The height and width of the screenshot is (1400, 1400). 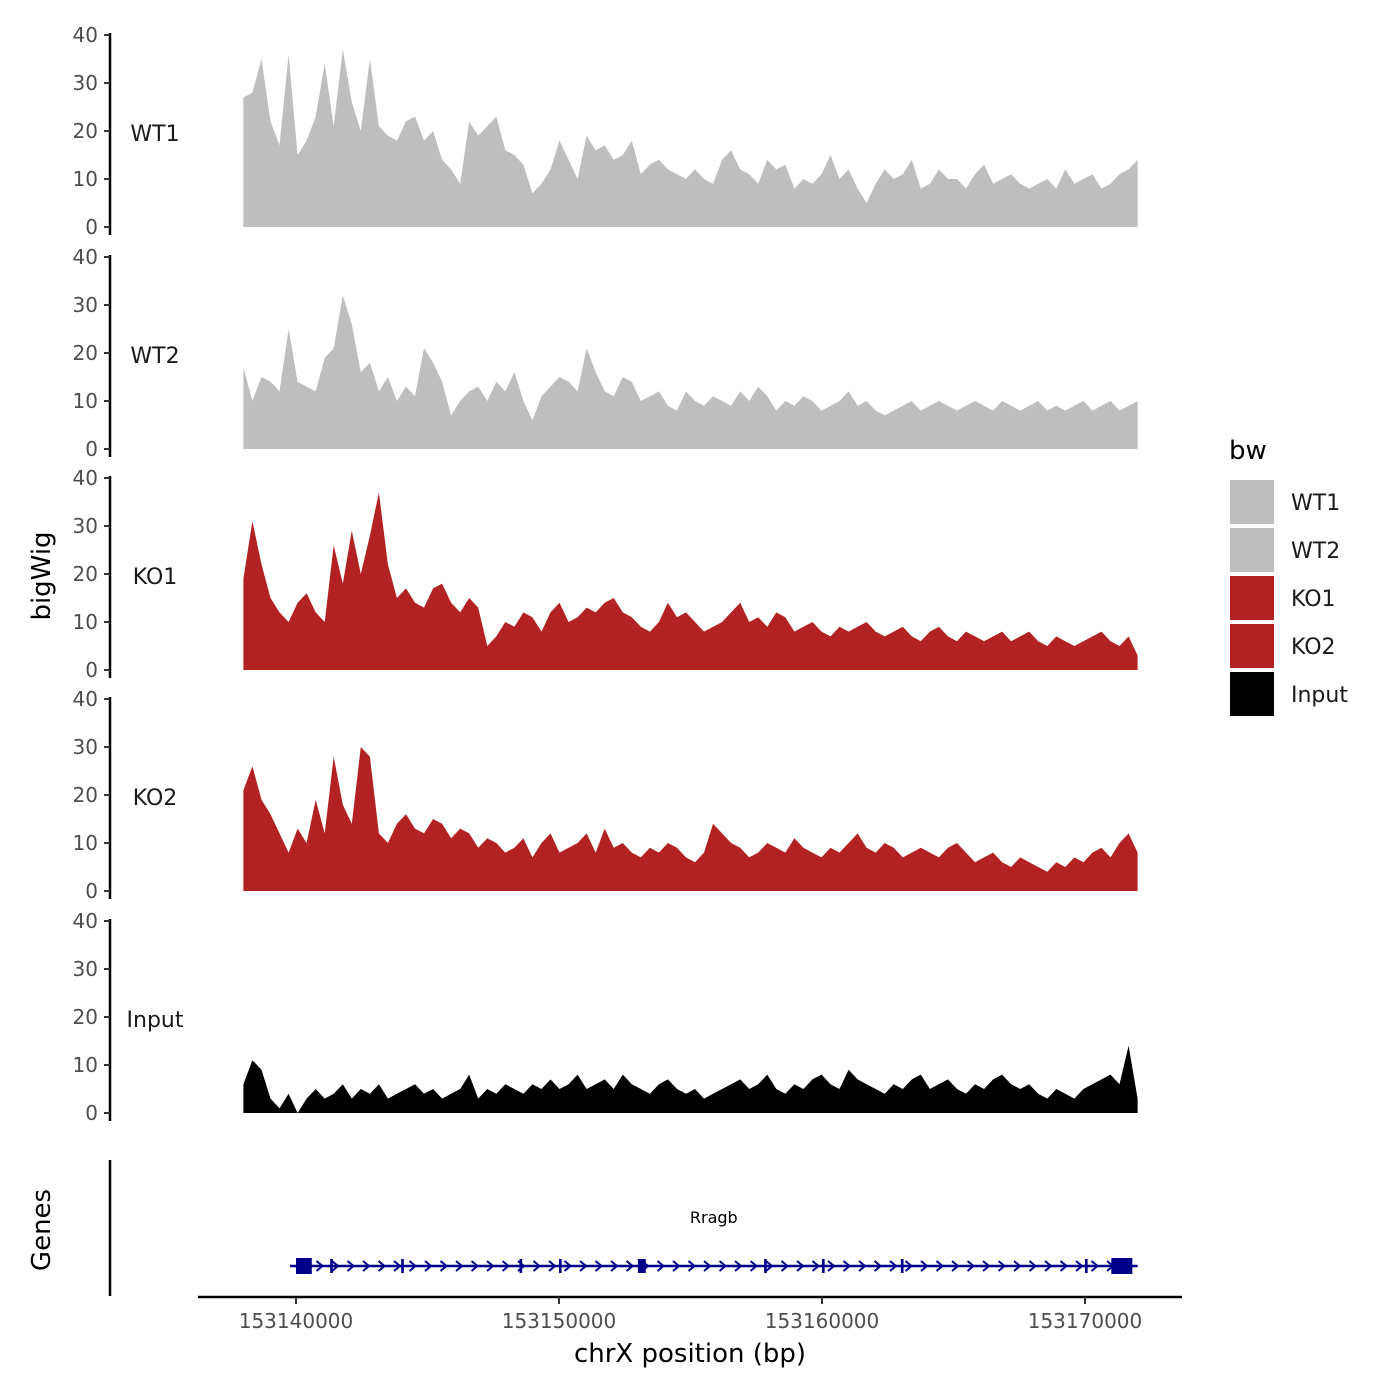 What do you see at coordinates (1285, 502) in the screenshot?
I see `legend-entry-wt1: WT1` at bounding box center [1285, 502].